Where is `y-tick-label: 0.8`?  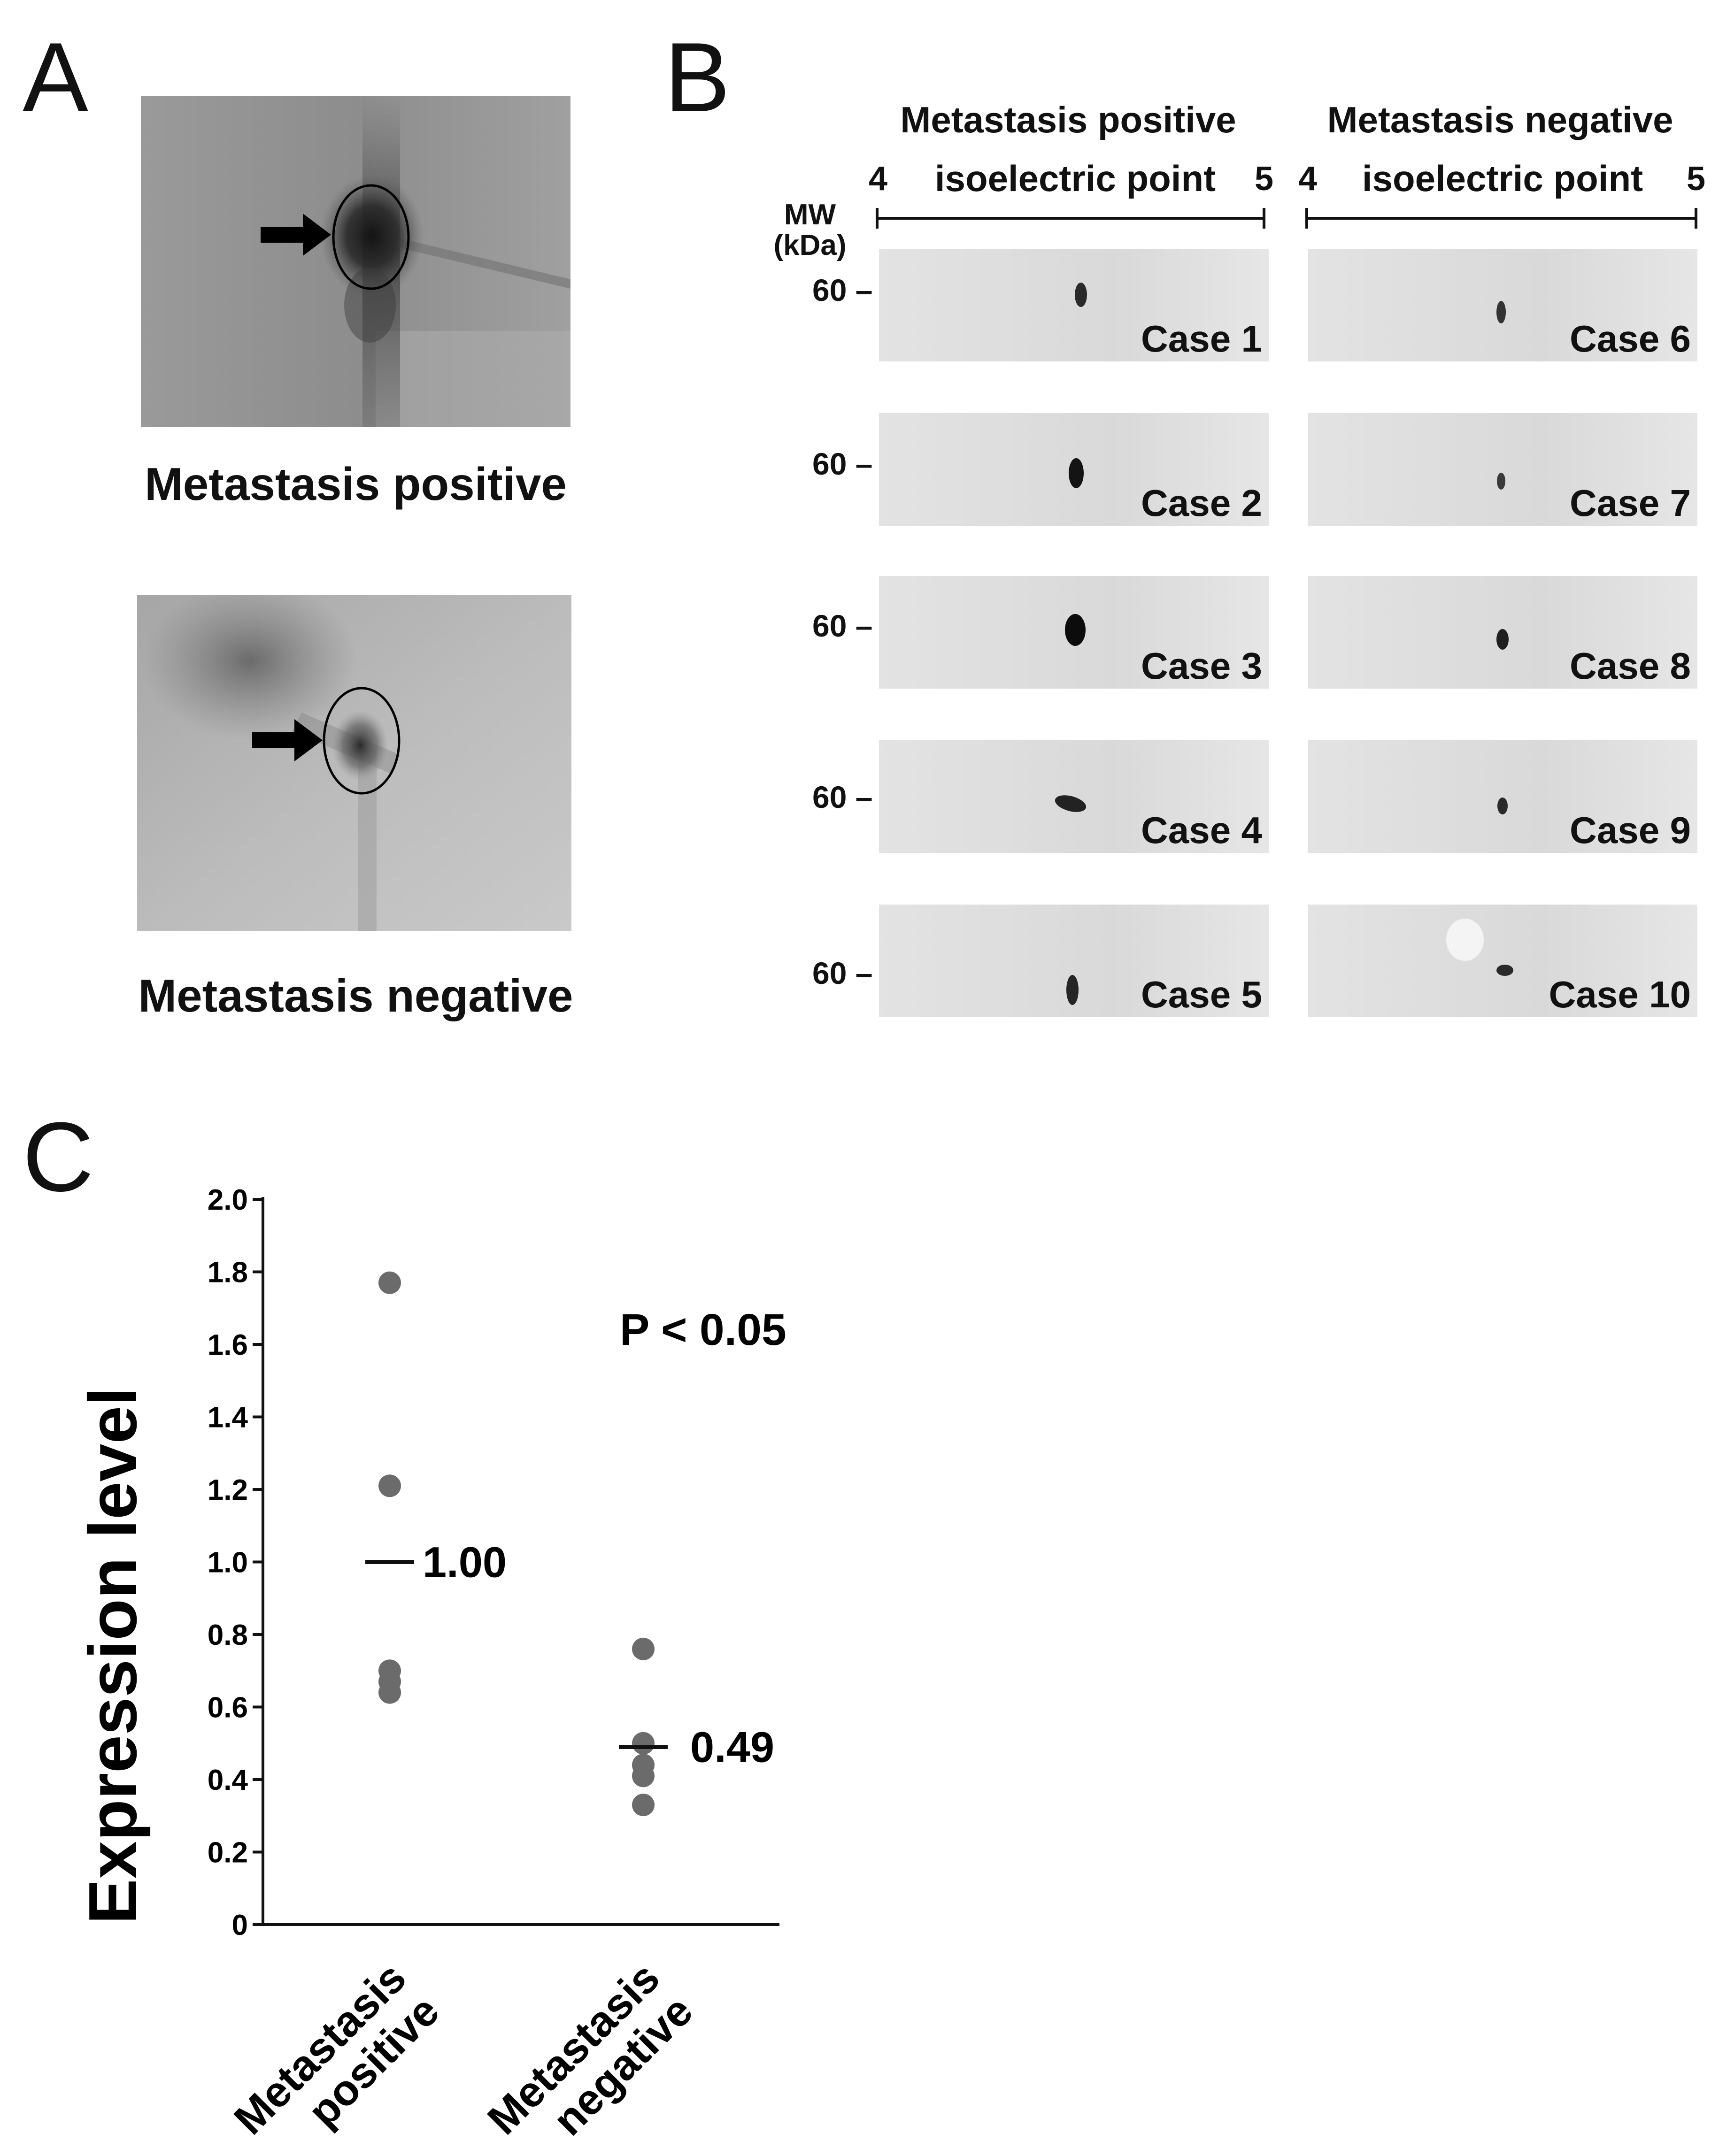 y-tick-label: 0.8 is located at coordinates (228, 1635).